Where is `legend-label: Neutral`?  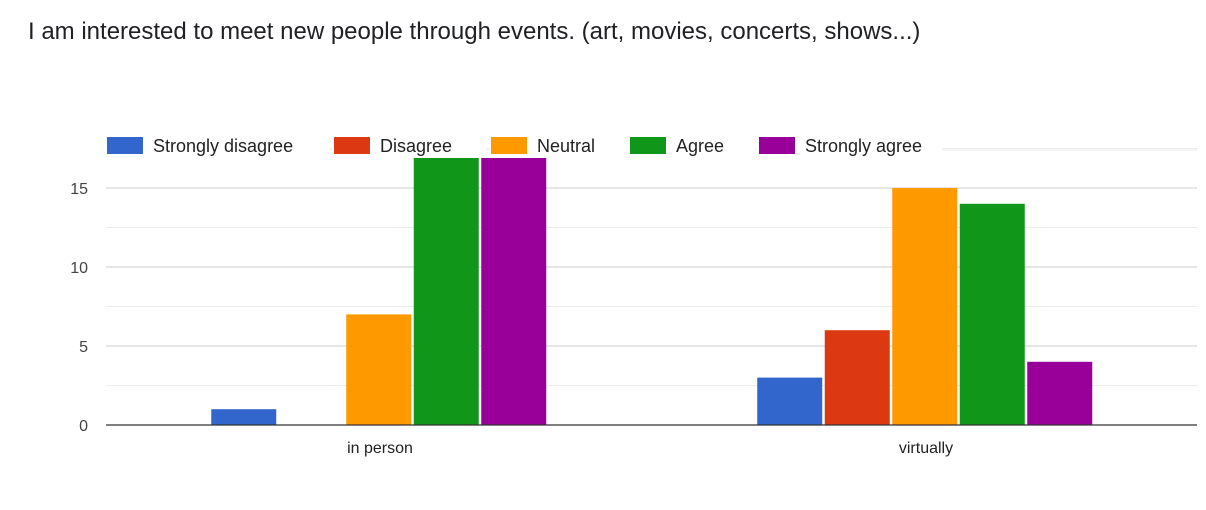
legend-label: Neutral is located at coordinates (566, 146).